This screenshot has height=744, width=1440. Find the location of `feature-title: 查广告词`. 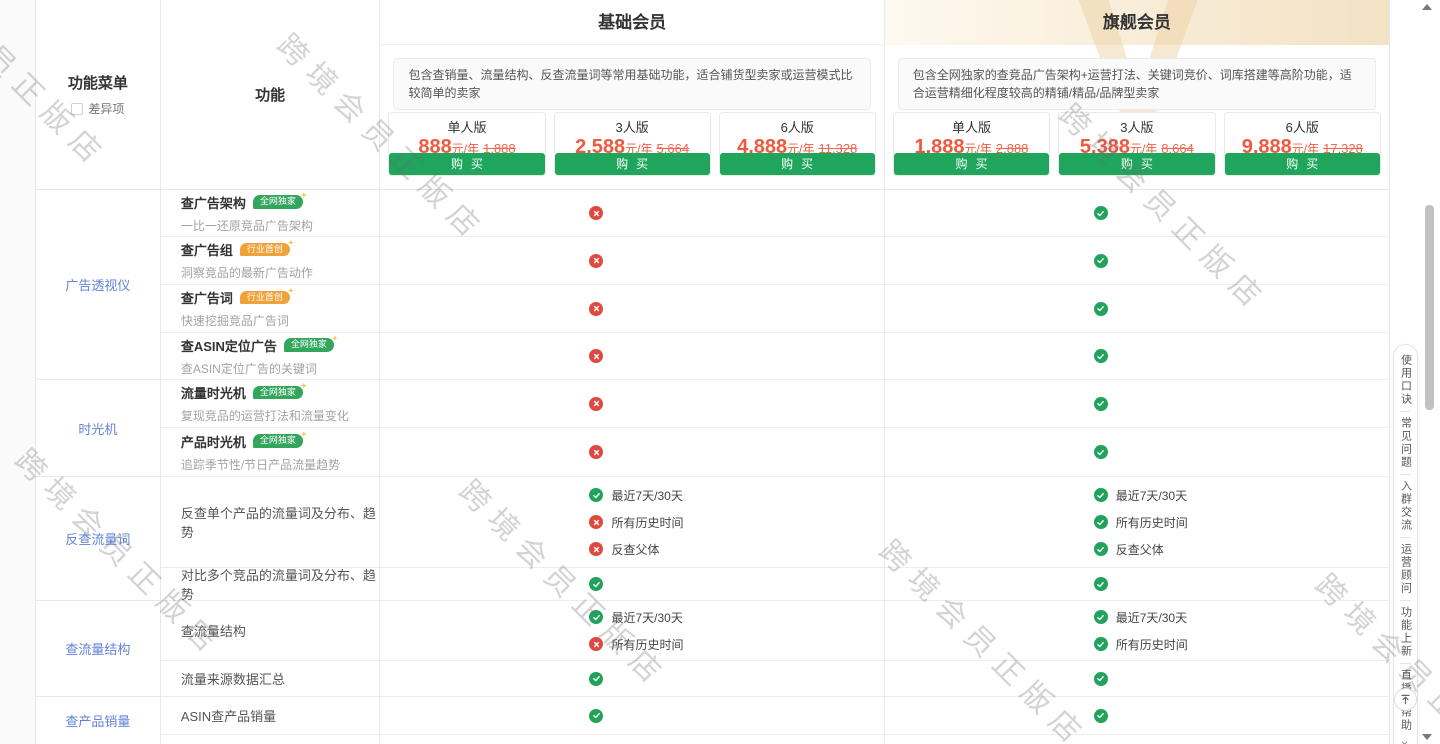

feature-title: 查广告词 is located at coordinates (206, 298).